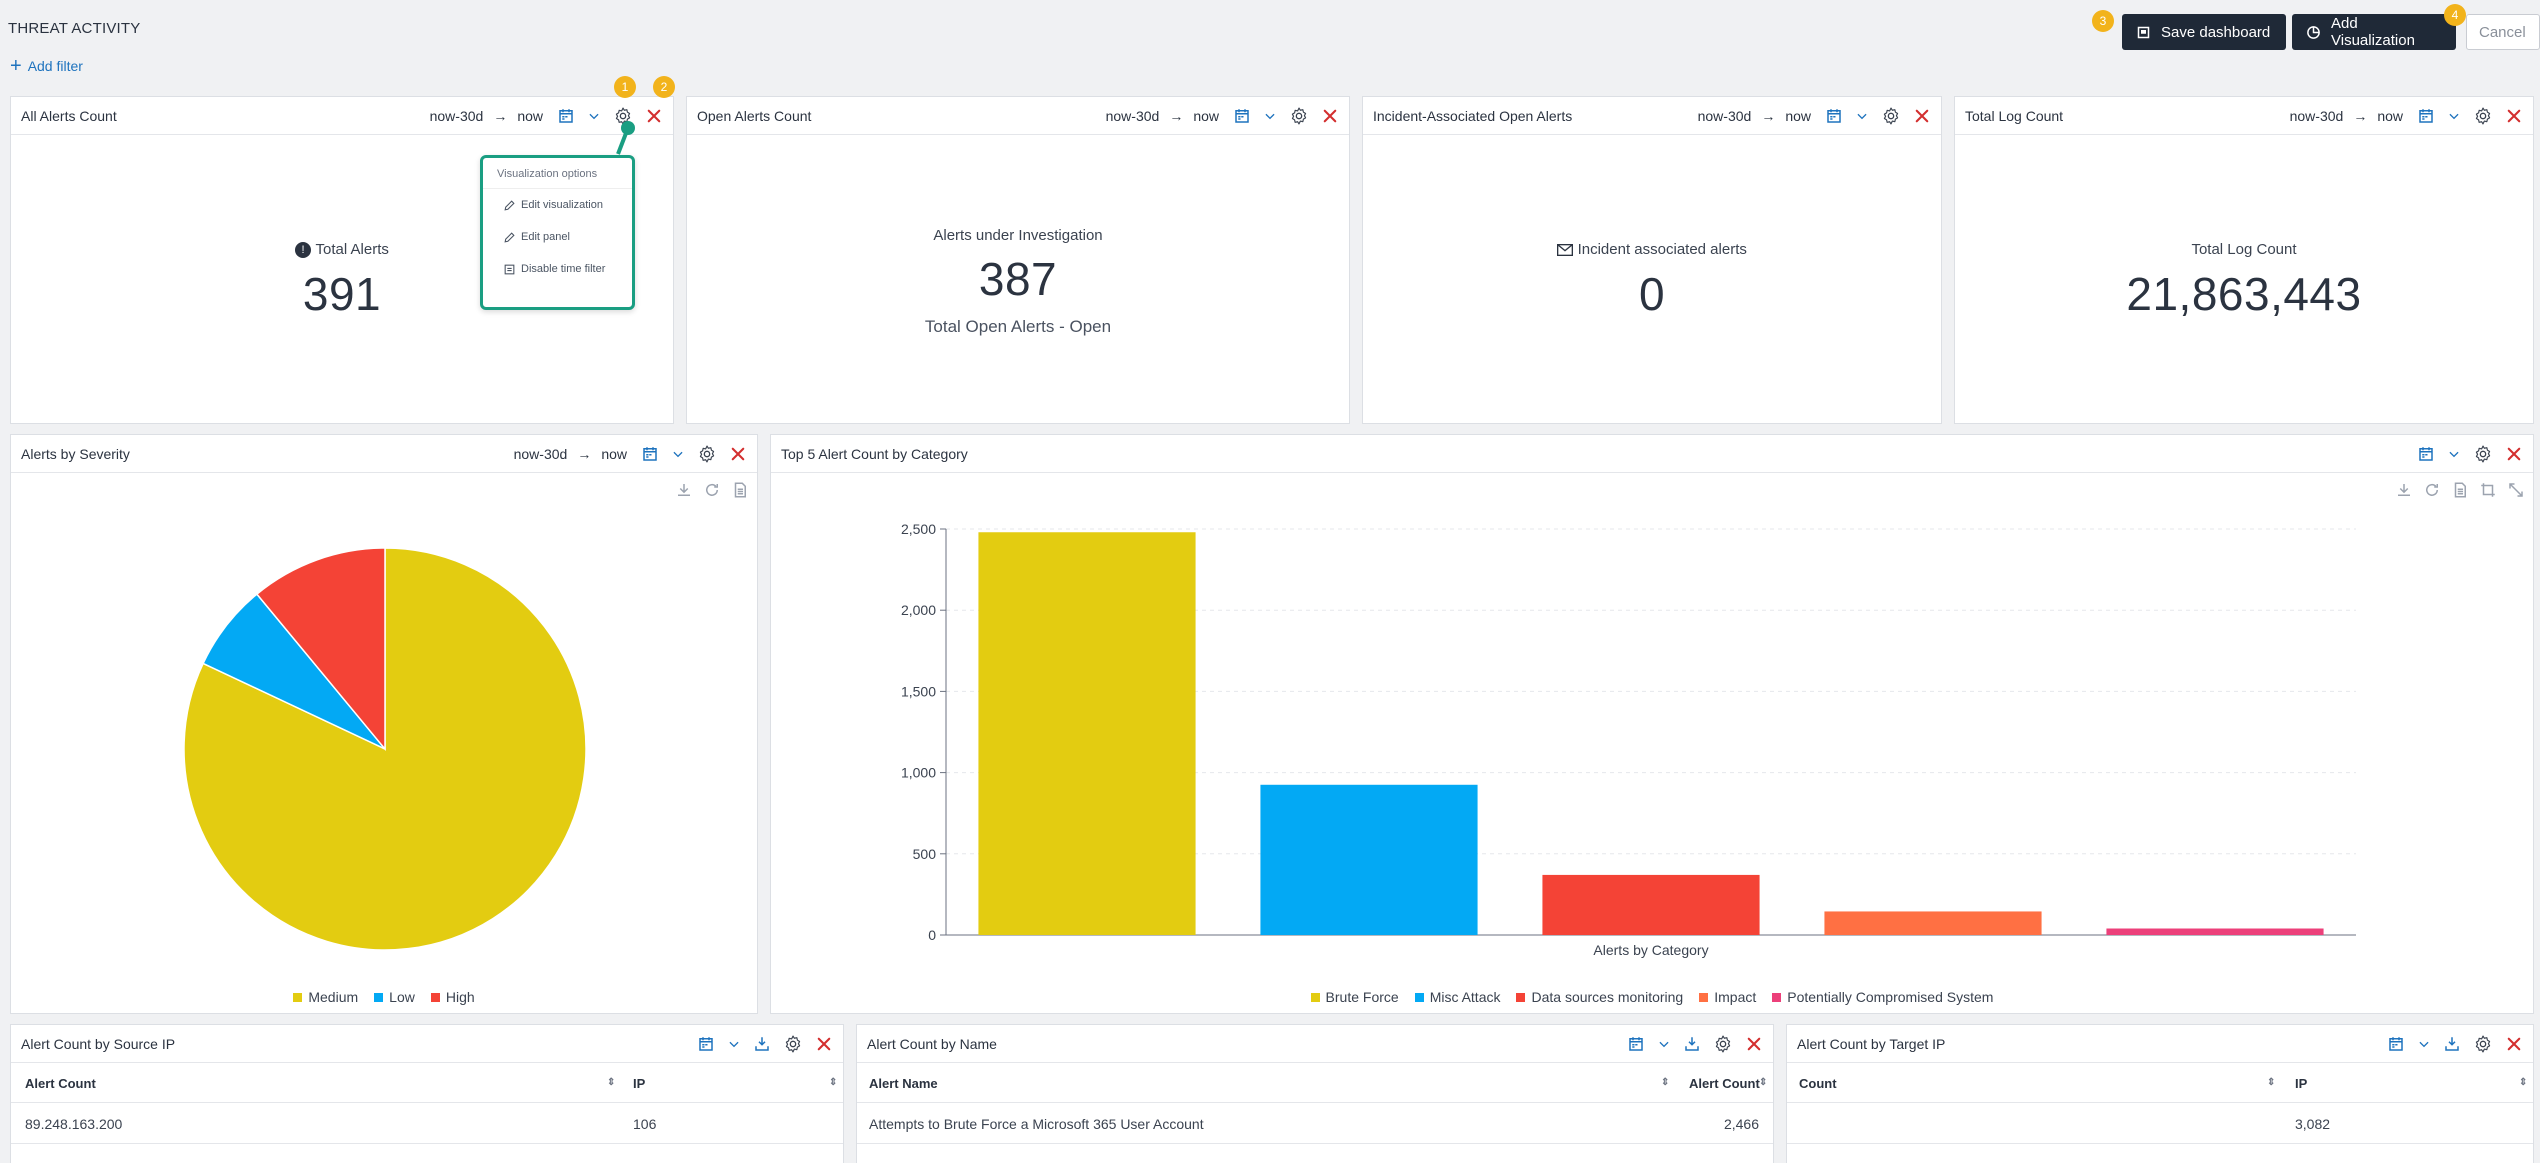 The height and width of the screenshot is (1163, 2540). I want to click on metric-subtitle: Total Open Alerts - Open, so click(1018, 326).